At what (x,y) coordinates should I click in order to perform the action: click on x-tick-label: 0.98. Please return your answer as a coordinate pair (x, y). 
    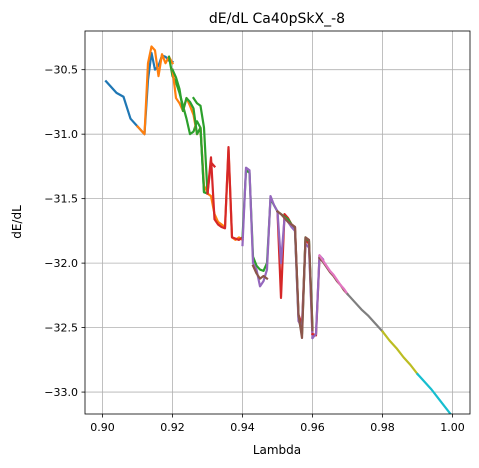
    Looking at the image, I should click on (382, 427).